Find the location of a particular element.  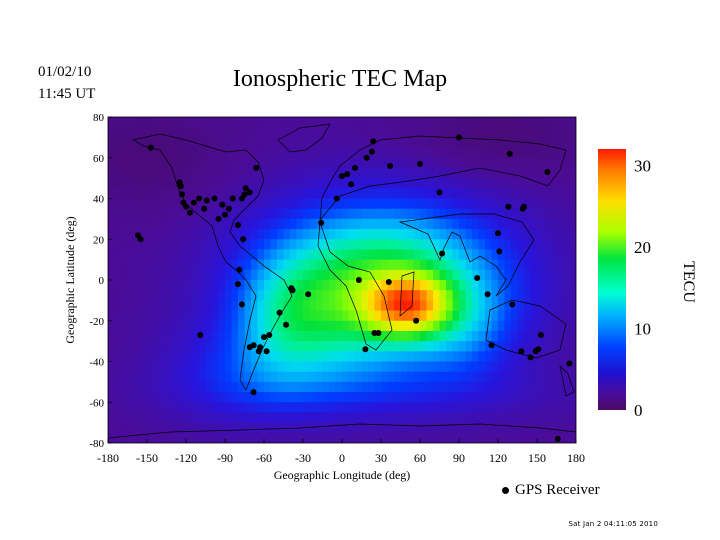

y-tick-label: 20 is located at coordinates (99, 240).